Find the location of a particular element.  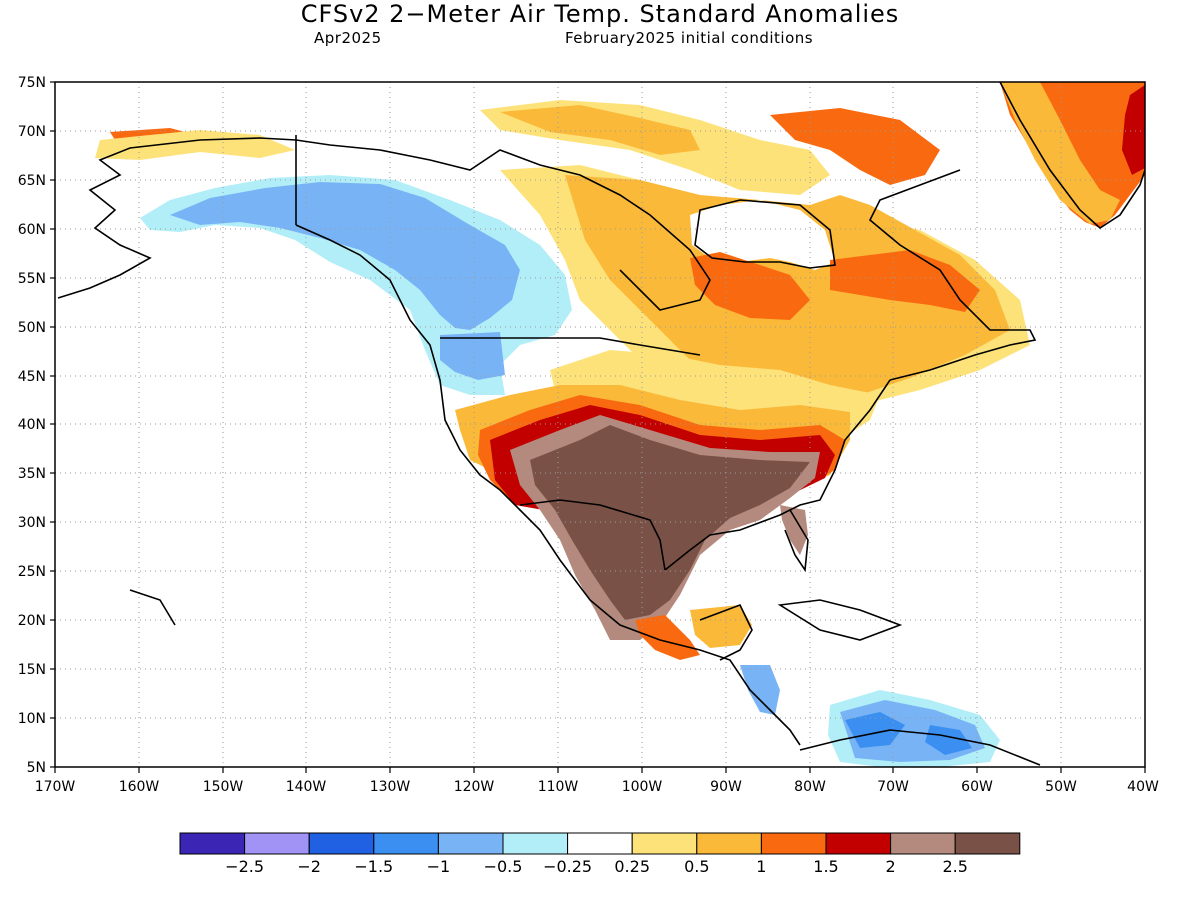

lat-label: 30N is located at coordinates (32, 523).